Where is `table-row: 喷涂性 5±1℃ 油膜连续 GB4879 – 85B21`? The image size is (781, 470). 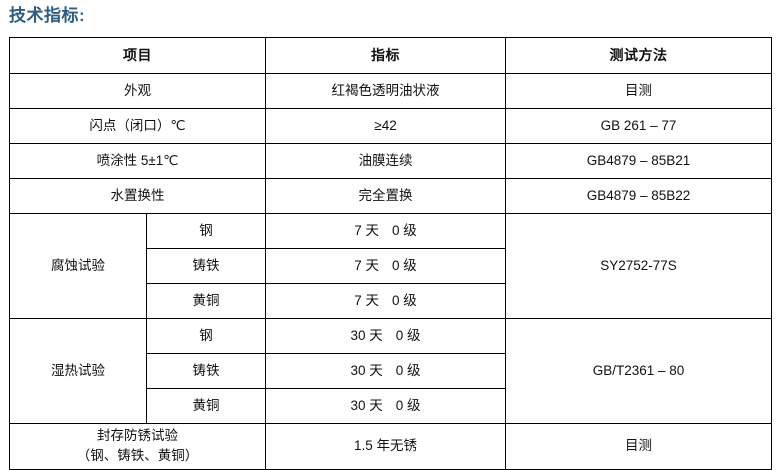
table-row: 喷涂性 5±1℃ 油膜连续 GB4879 – 85B21 is located at coordinates (390, 161).